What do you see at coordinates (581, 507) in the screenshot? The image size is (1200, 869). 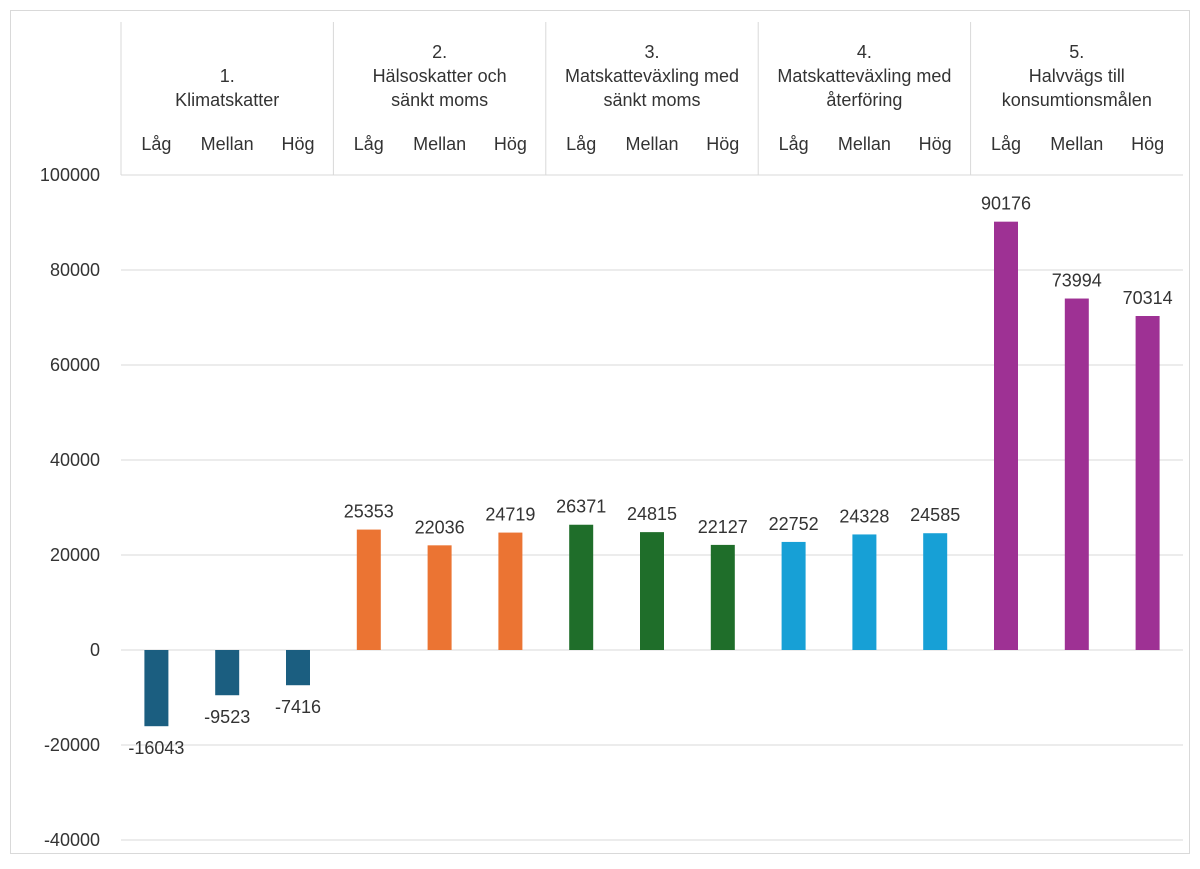 I see `data-label: 26371` at bounding box center [581, 507].